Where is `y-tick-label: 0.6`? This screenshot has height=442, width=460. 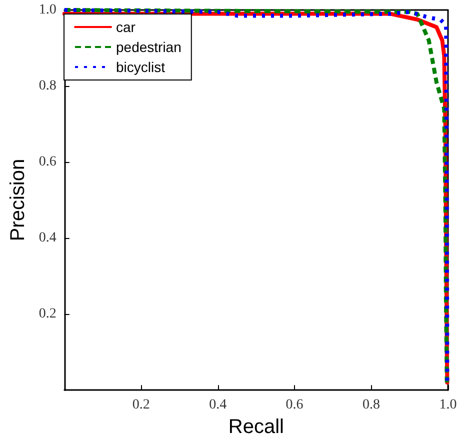 y-tick-label: 0.6 is located at coordinates (47, 162).